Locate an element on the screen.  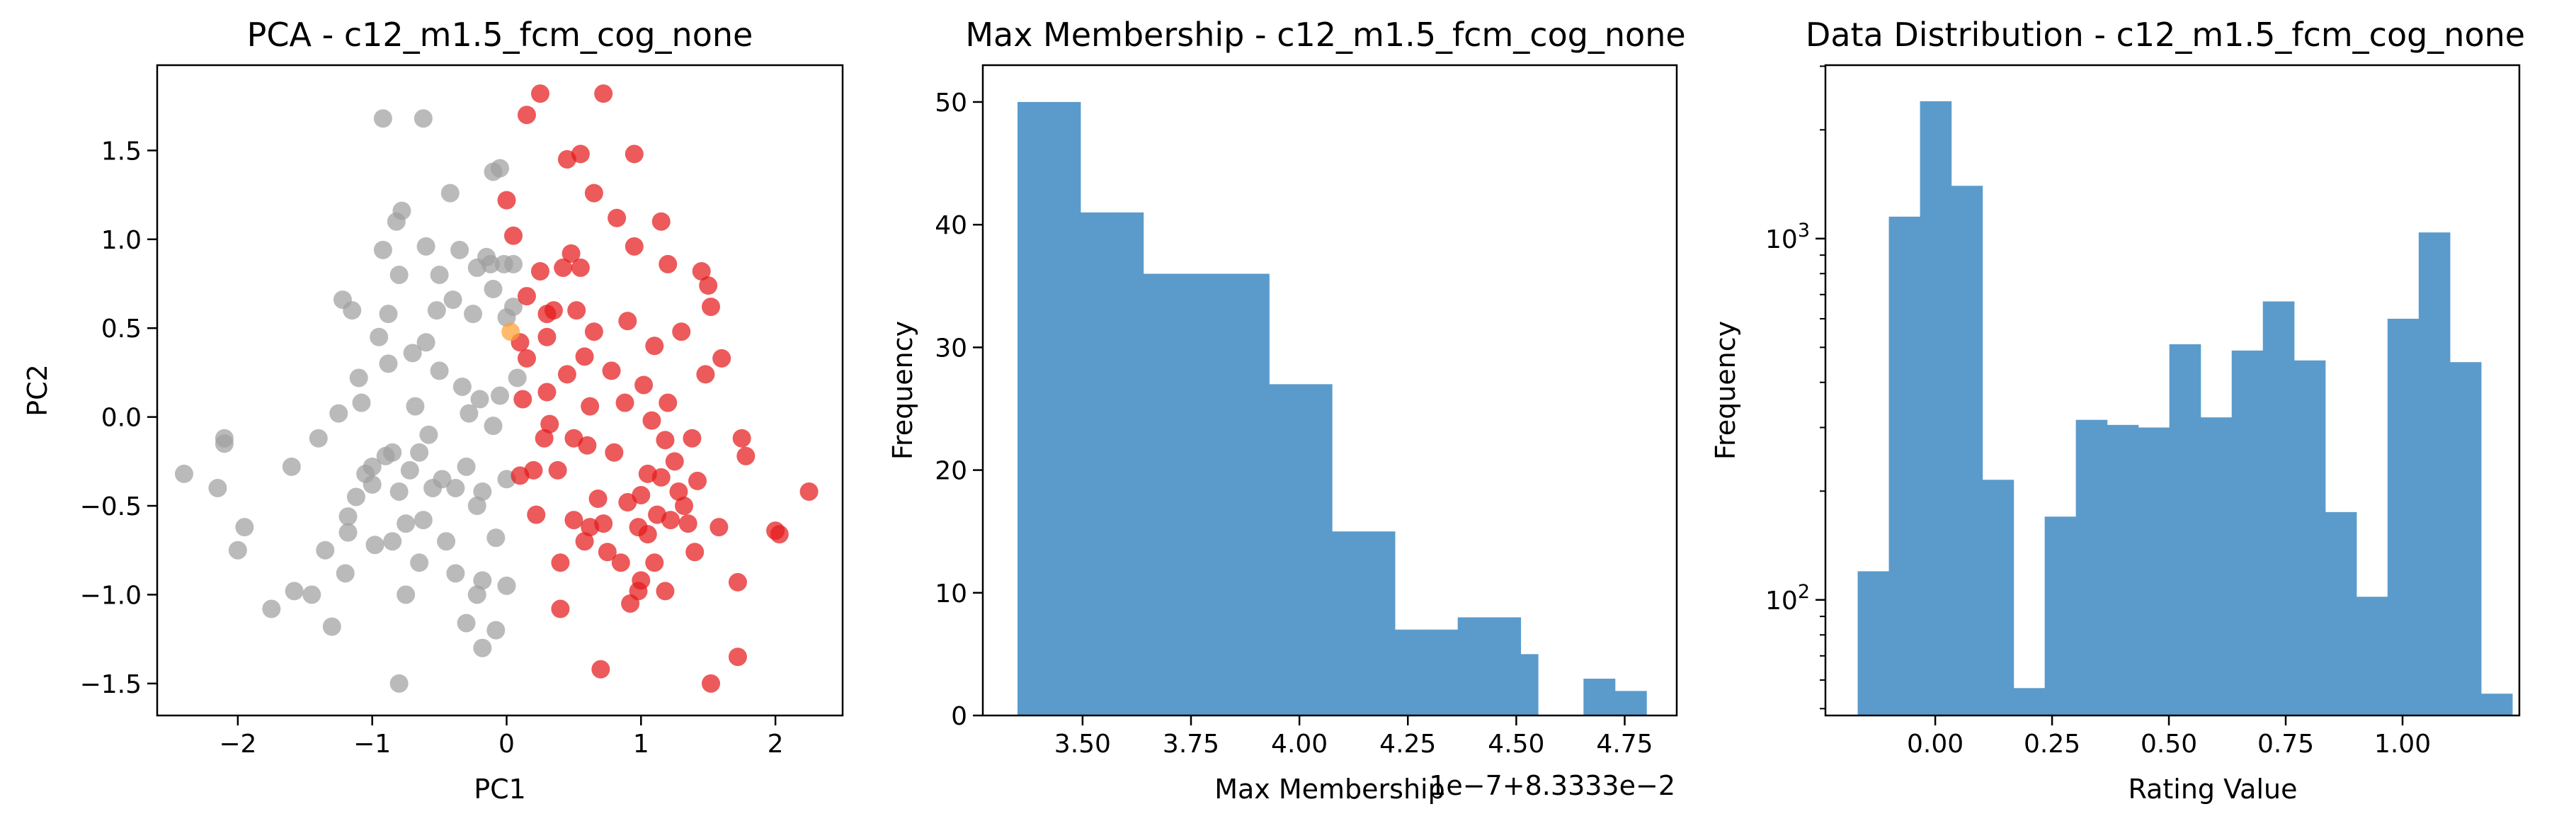
pca-x-label: PC1 is located at coordinates (500, 789).